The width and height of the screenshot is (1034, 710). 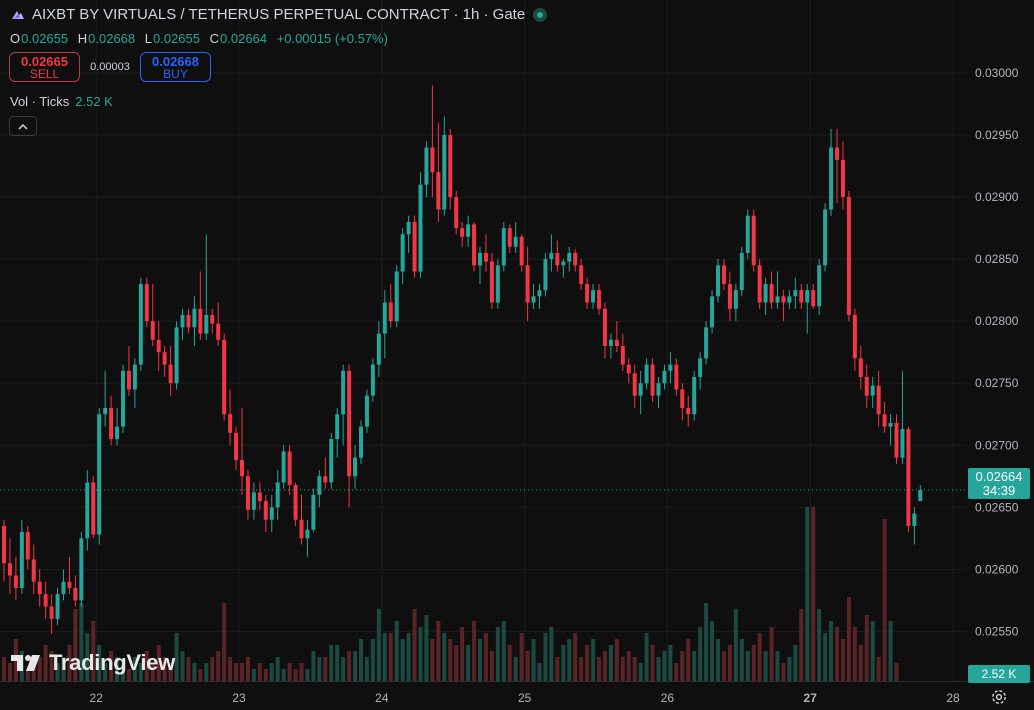 What do you see at coordinates (148, 38) in the screenshot?
I see `low-label: L` at bounding box center [148, 38].